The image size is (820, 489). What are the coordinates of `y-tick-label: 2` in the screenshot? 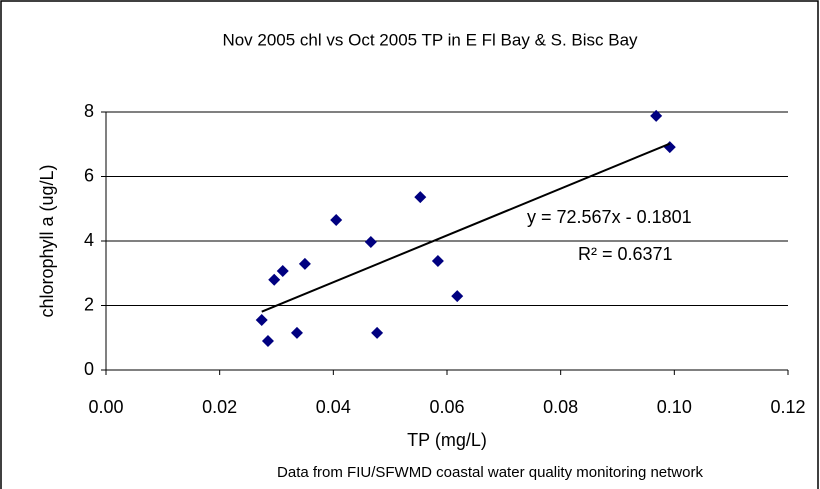 It's located at (89, 304).